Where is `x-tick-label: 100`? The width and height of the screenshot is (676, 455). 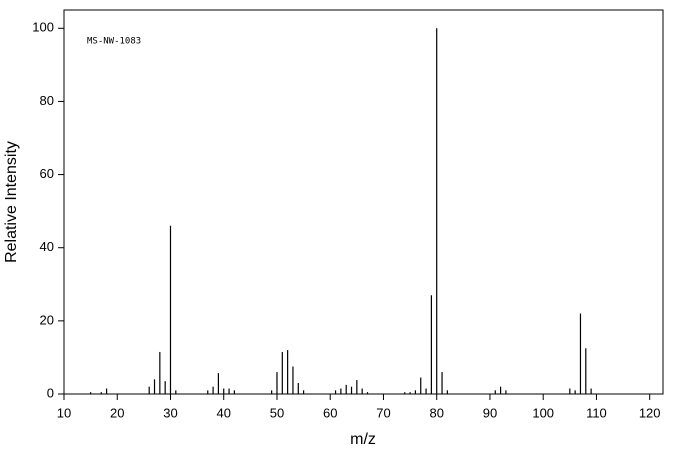 x-tick-label: 100 is located at coordinates (543, 412).